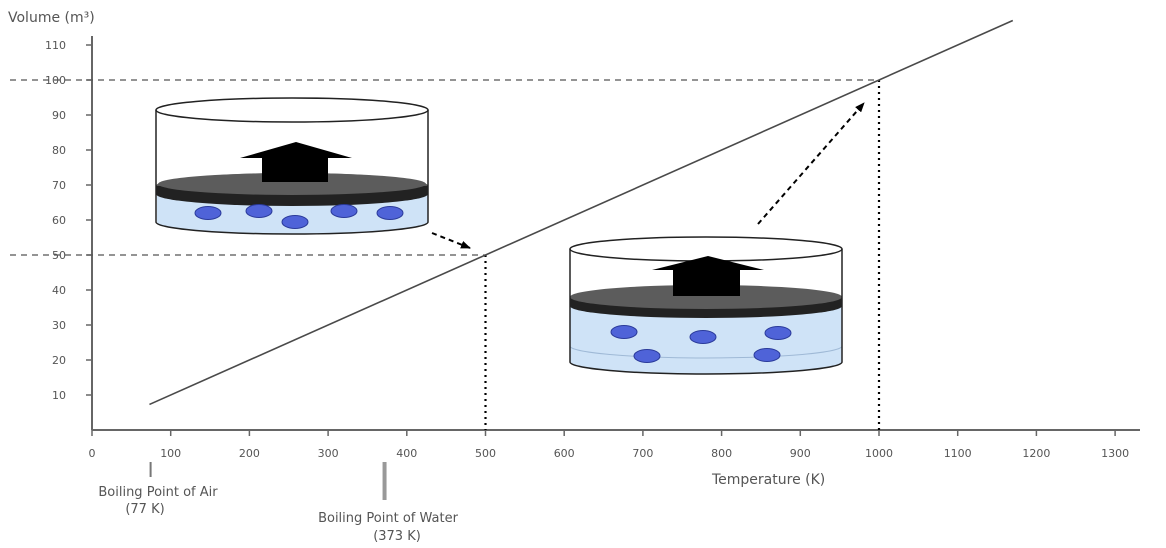  I want to click on cylinder-right-bottom, so click(706, 368).